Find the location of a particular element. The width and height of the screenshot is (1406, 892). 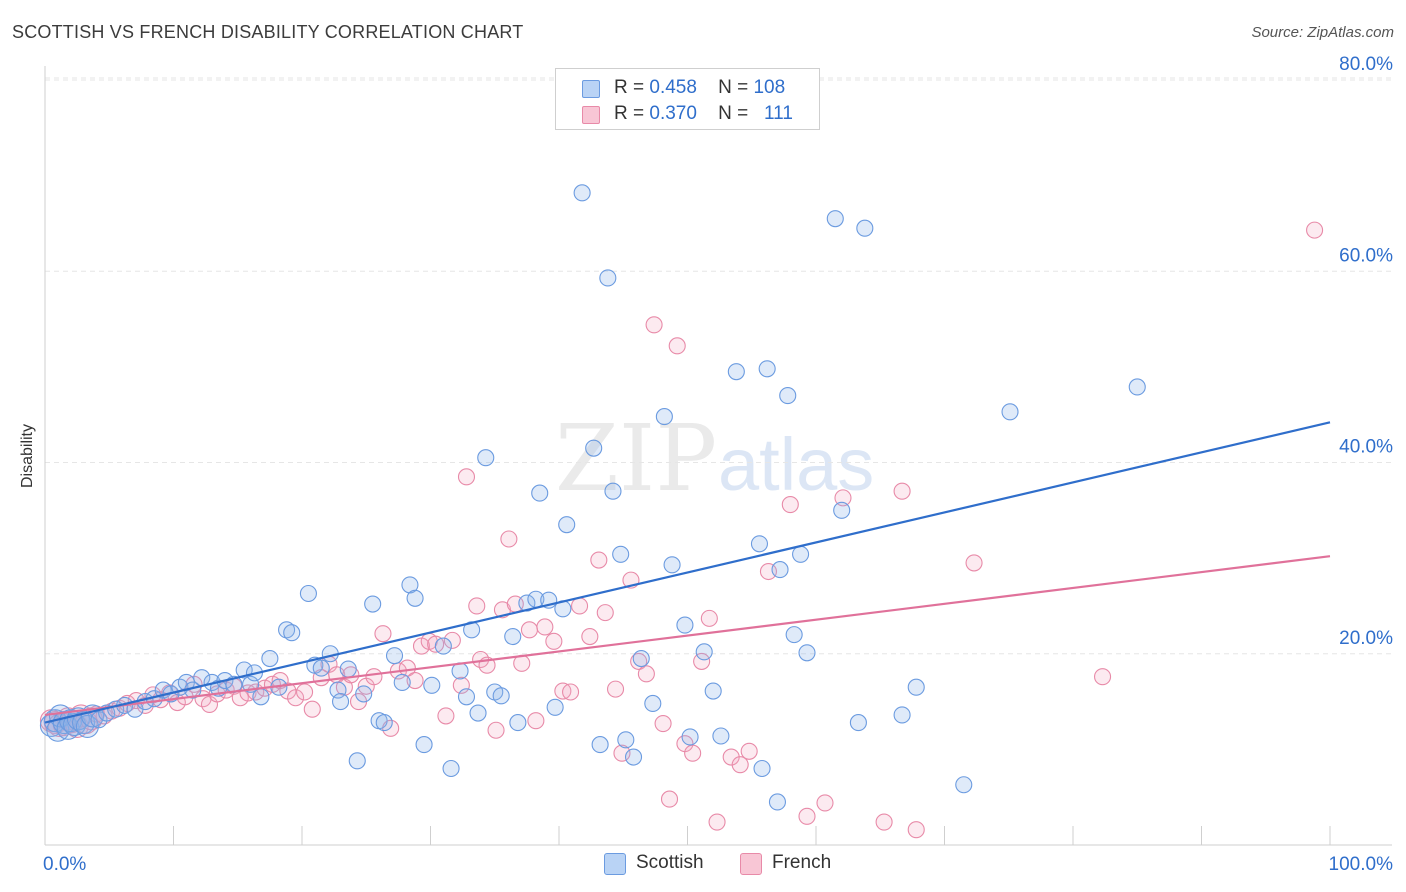

watermark: ZIP atlas is located at coordinates (714, 458).